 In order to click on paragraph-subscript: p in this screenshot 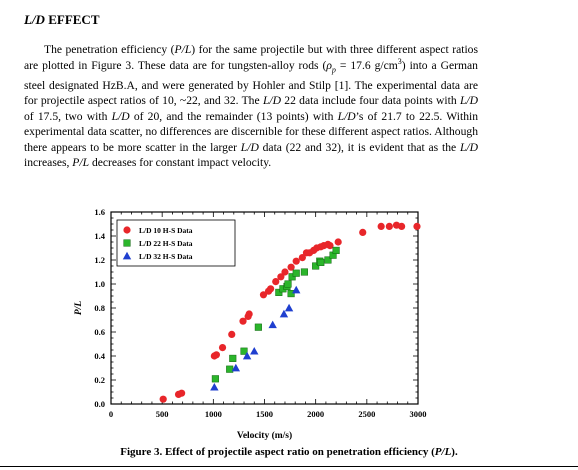, I will do `click(333, 69)`.